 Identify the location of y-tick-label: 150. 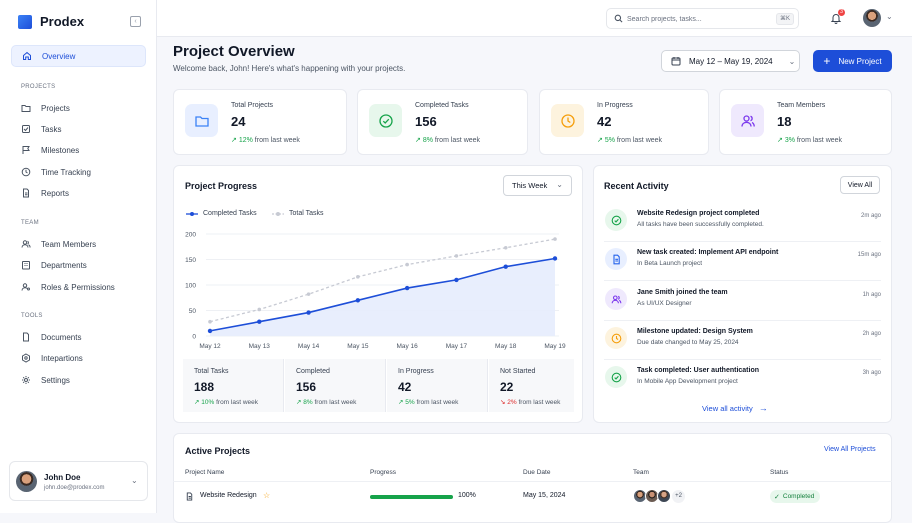
(190, 260).